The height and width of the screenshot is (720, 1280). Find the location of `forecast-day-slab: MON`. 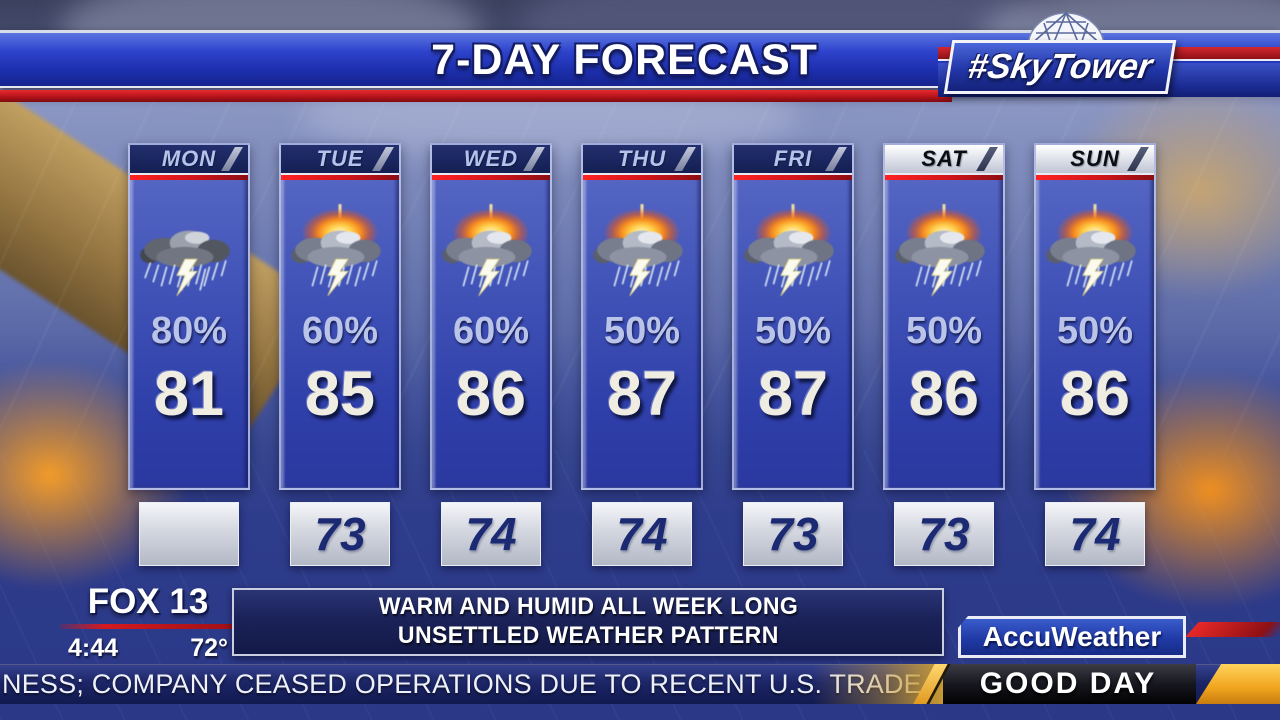

forecast-day-slab: MON is located at coordinates (189, 316).